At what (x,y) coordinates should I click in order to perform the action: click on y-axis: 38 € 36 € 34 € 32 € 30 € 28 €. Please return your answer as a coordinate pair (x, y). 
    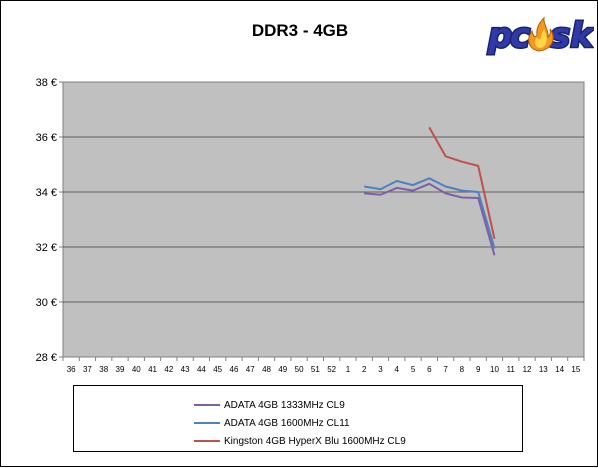
    Looking at the image, I should click on (49, 220).